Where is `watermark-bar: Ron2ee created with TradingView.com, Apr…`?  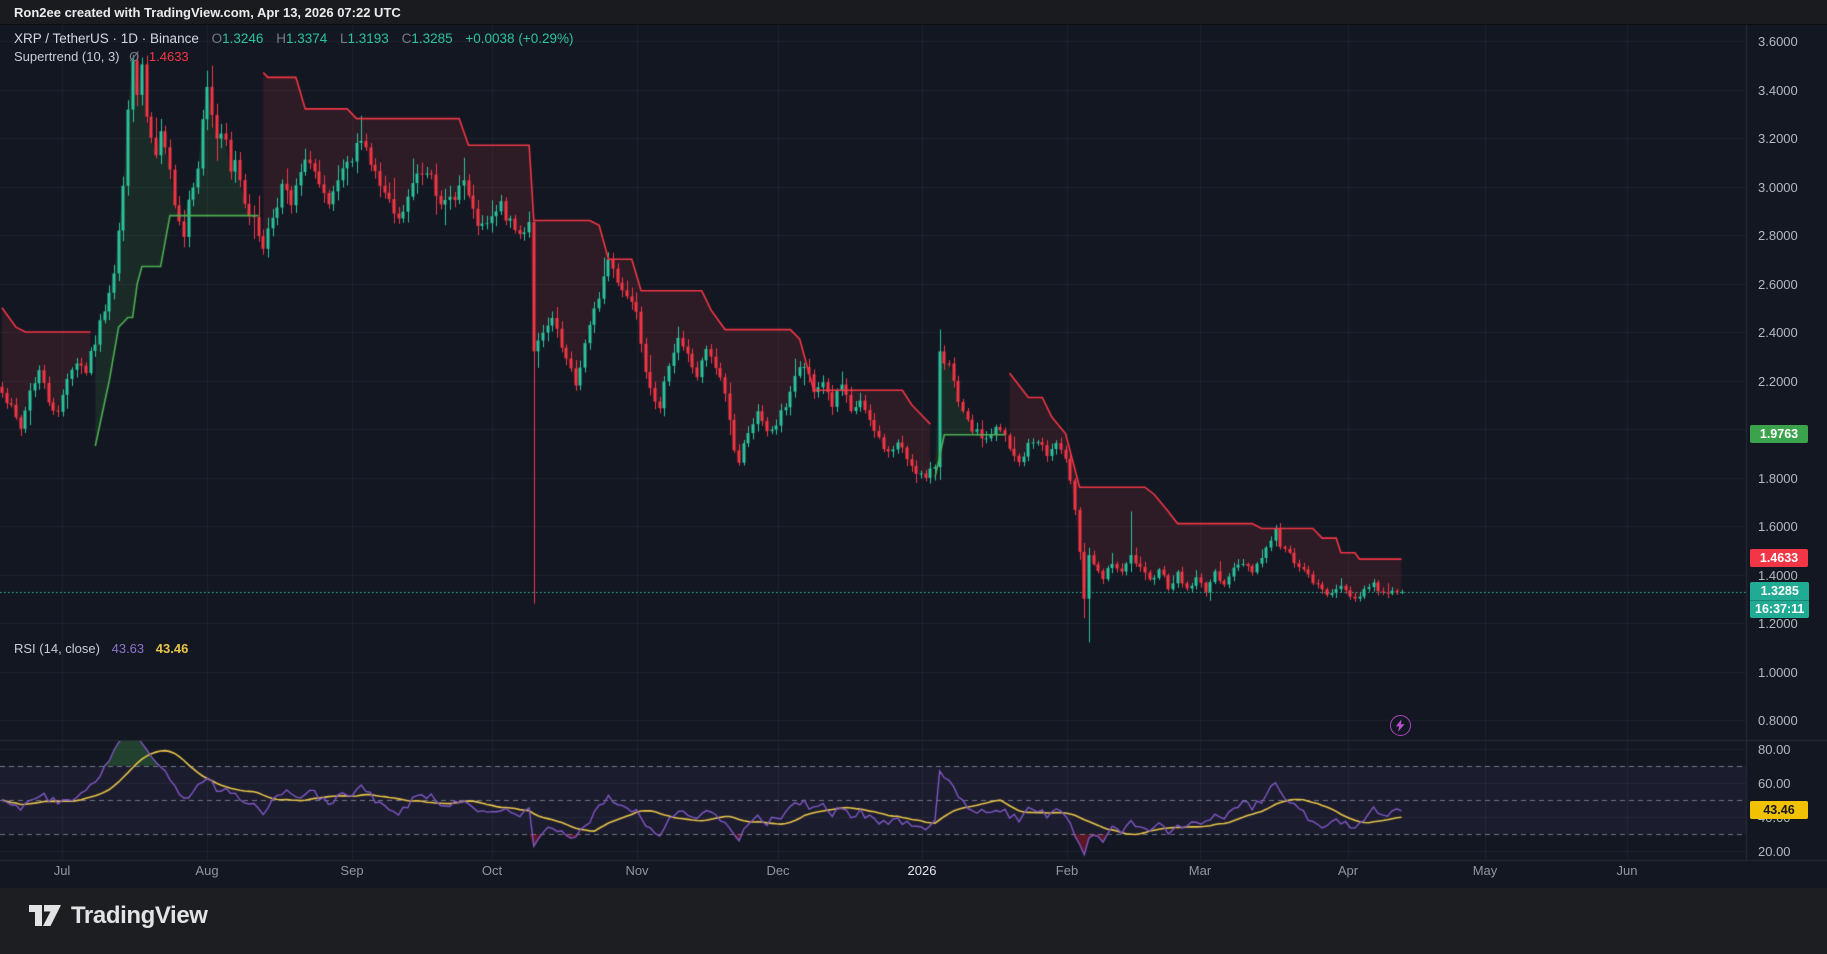
watermark-bar: Ron2ee created with TradingView.com, Apr… is located at coordinates (913, 12).